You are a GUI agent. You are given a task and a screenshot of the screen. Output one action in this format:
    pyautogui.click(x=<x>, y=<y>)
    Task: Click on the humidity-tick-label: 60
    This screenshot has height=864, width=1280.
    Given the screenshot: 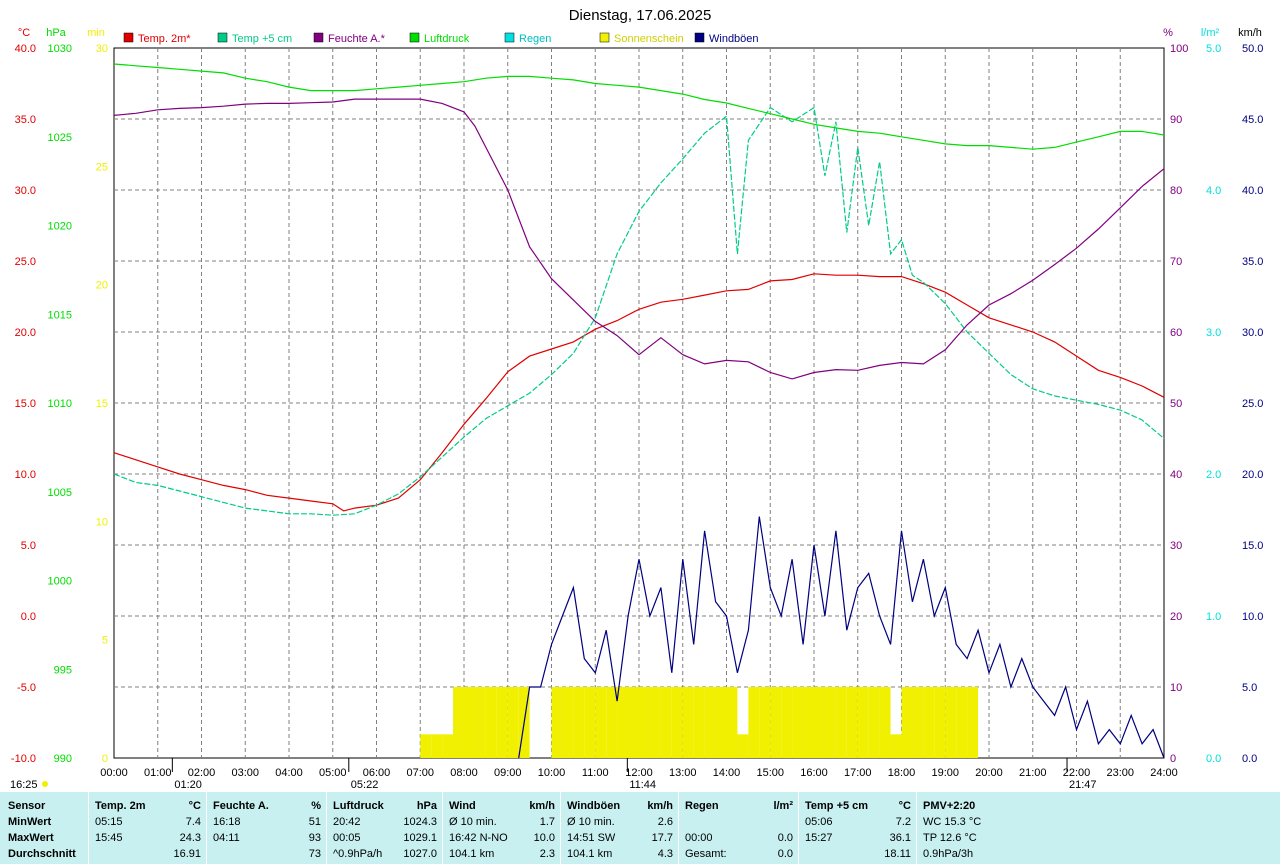 What is the action you would take?
    pyautogui.click(x=1176, y=333)
    